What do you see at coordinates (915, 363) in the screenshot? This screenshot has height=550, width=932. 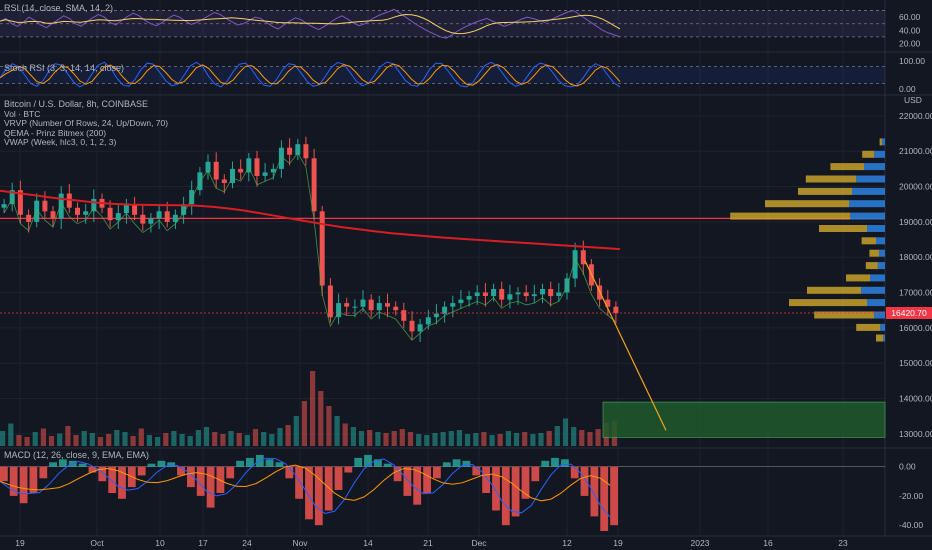 I see `price-tick-label: 15000.00` at bounding box center [915, 363].